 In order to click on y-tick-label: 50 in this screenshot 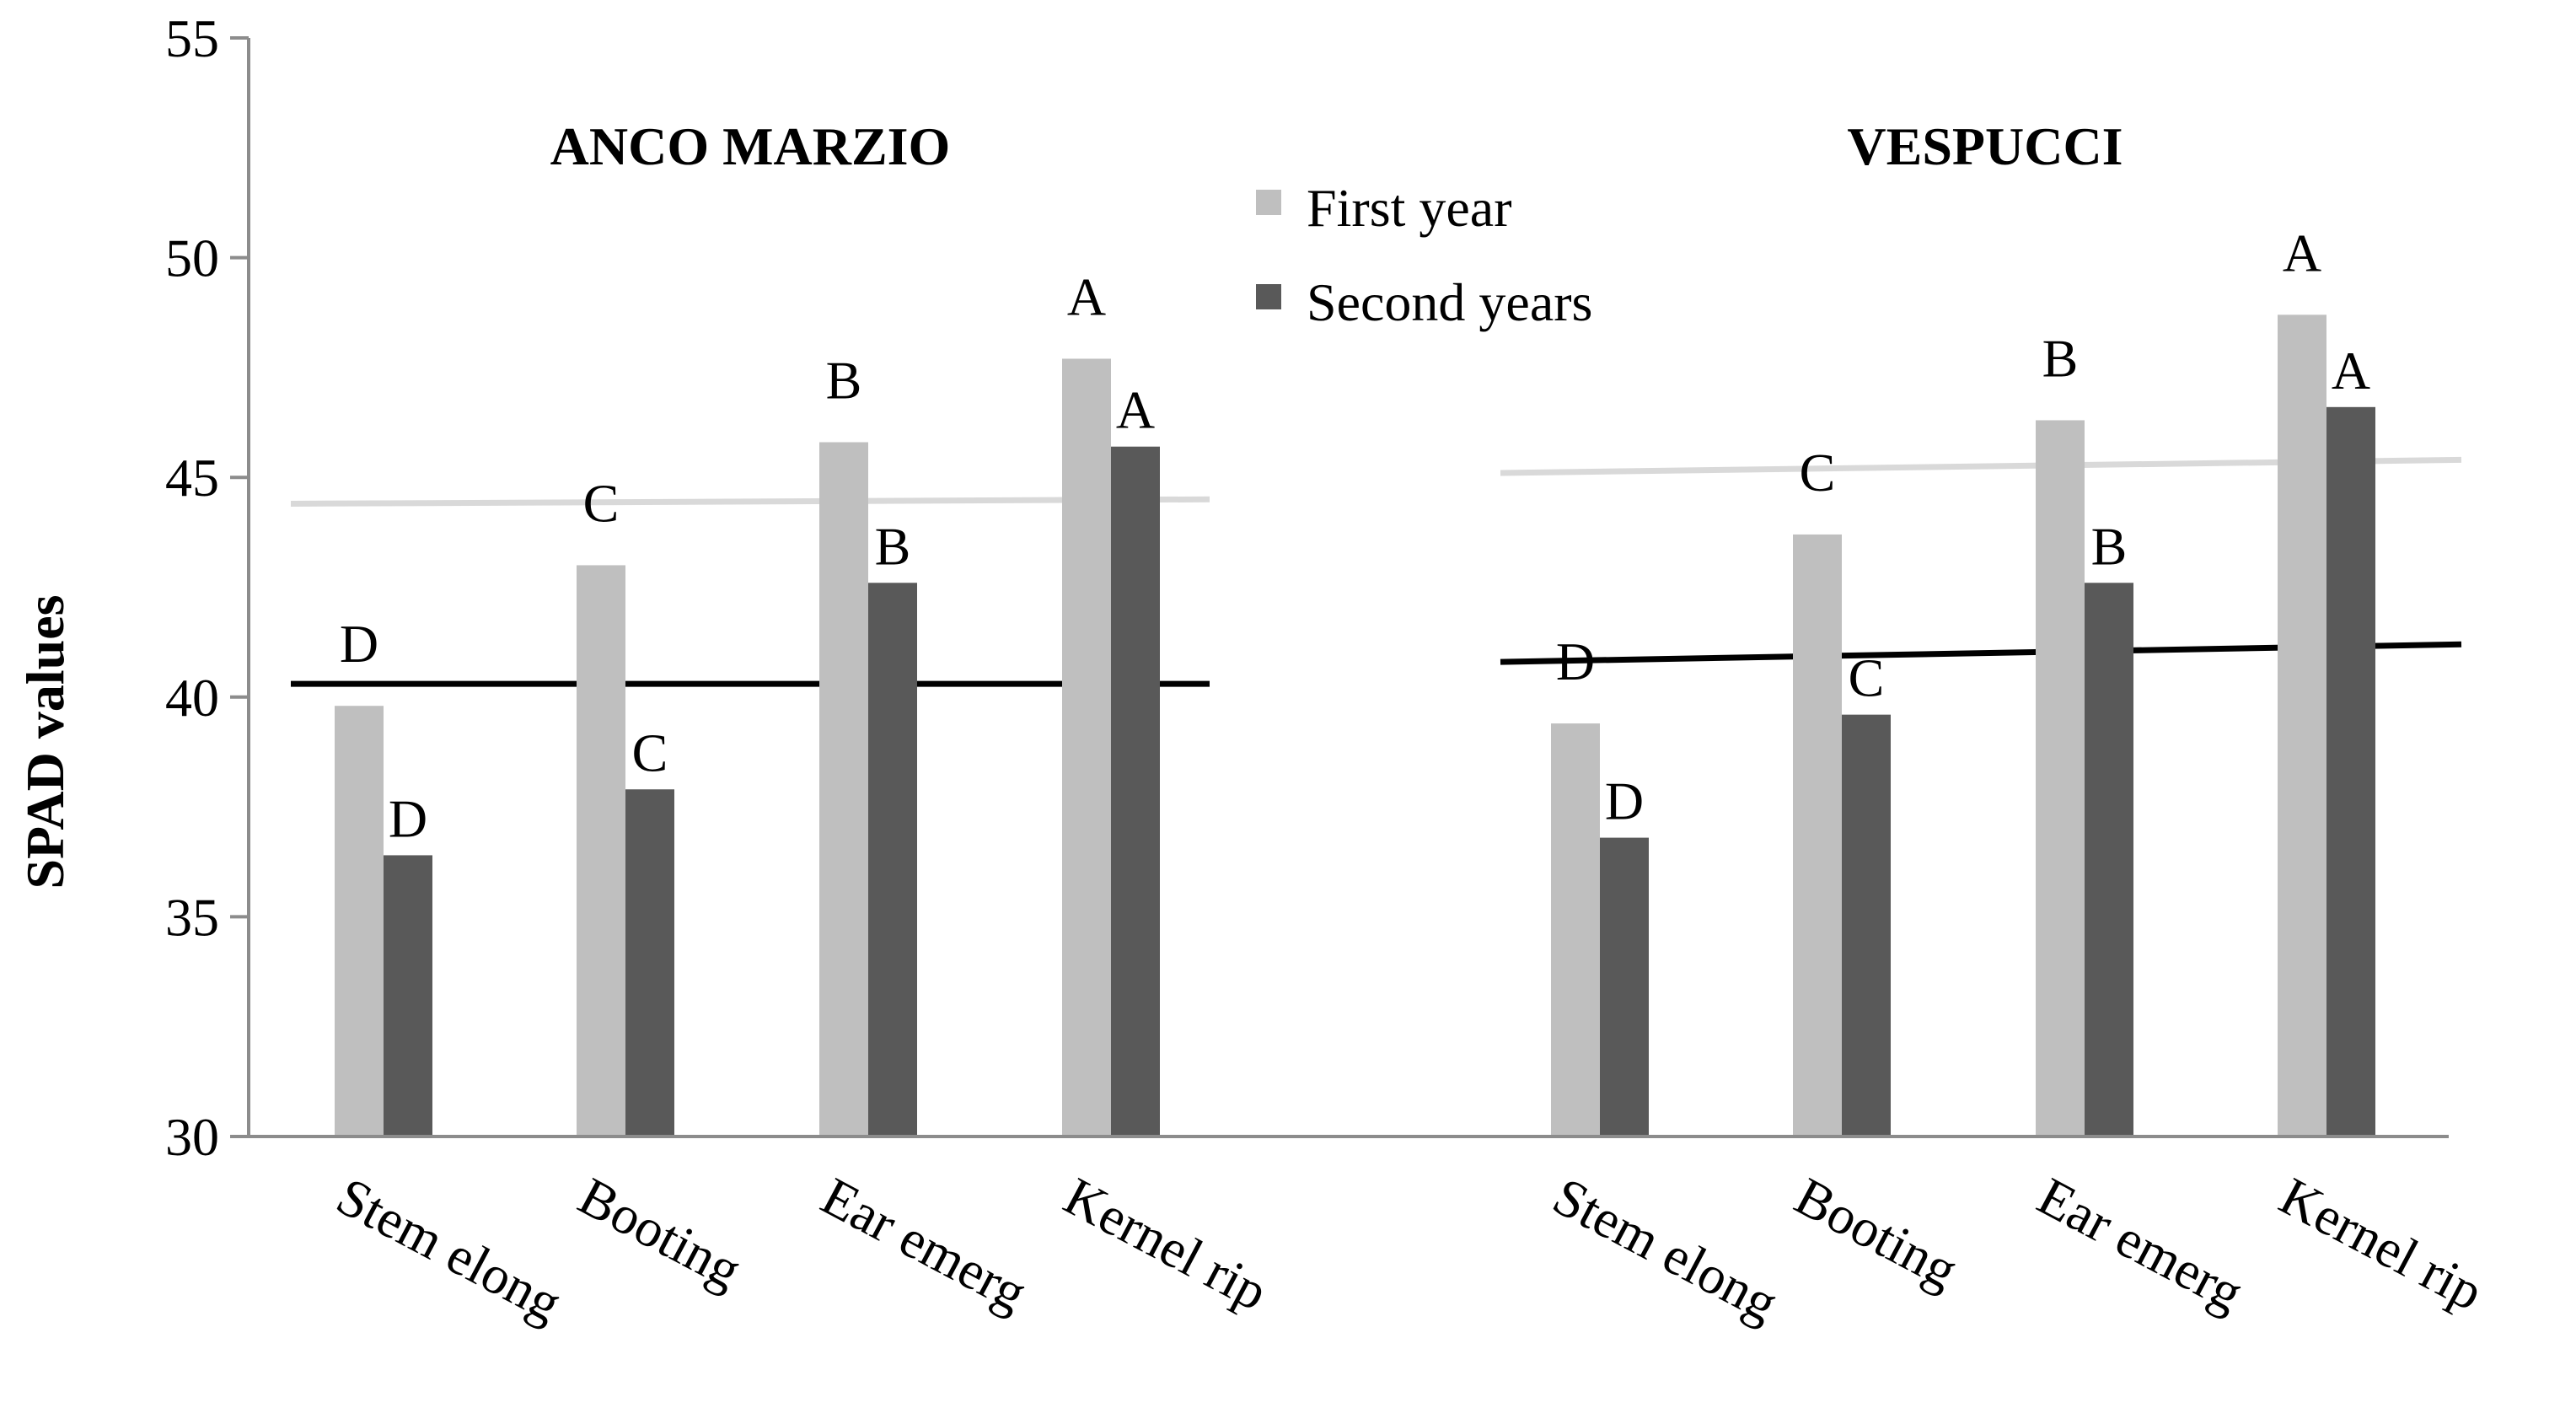, I will do `click(192, 258)`.